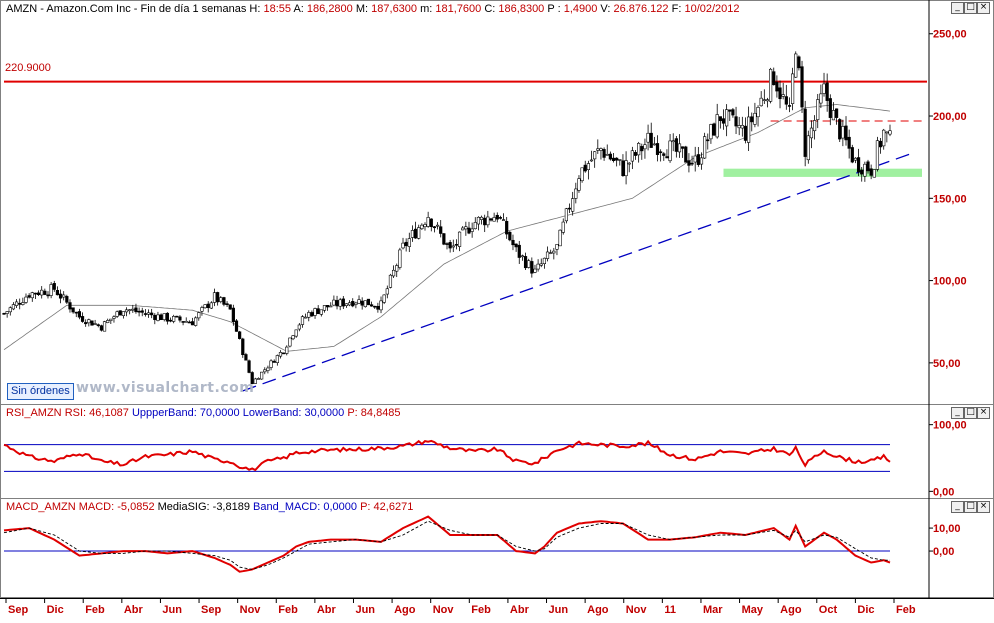  What do you see at coordinates (193, 9) in the screenshot?
I see `period-label: Fin de día 1 semanas` at bounding box center [193, 9].